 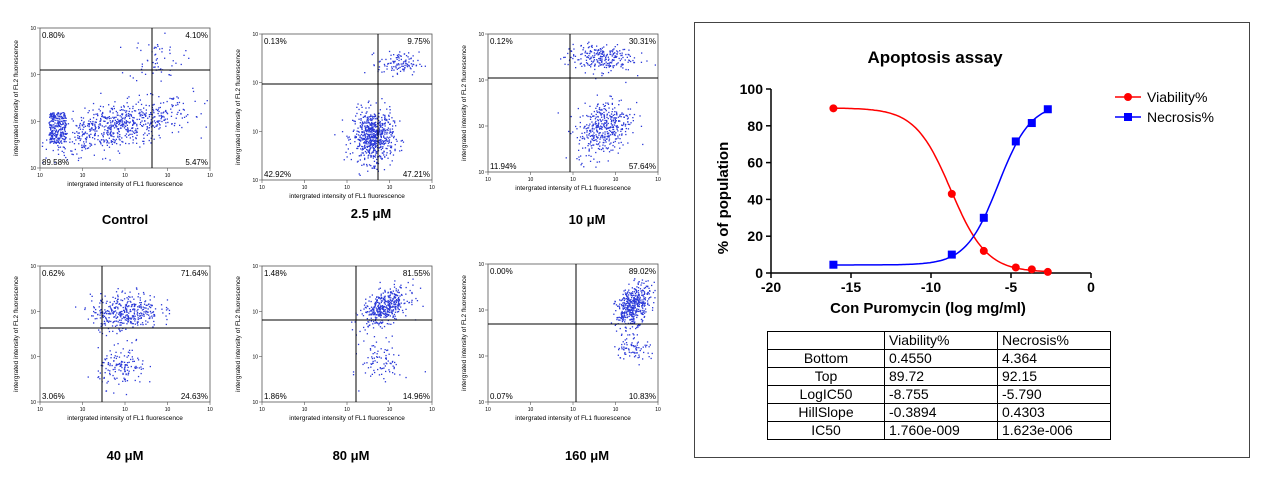 What do you see at coordinates (941, 340) in the screenshot?
I see `table-header-cell: Viability%` at bounding box center [941, 340].